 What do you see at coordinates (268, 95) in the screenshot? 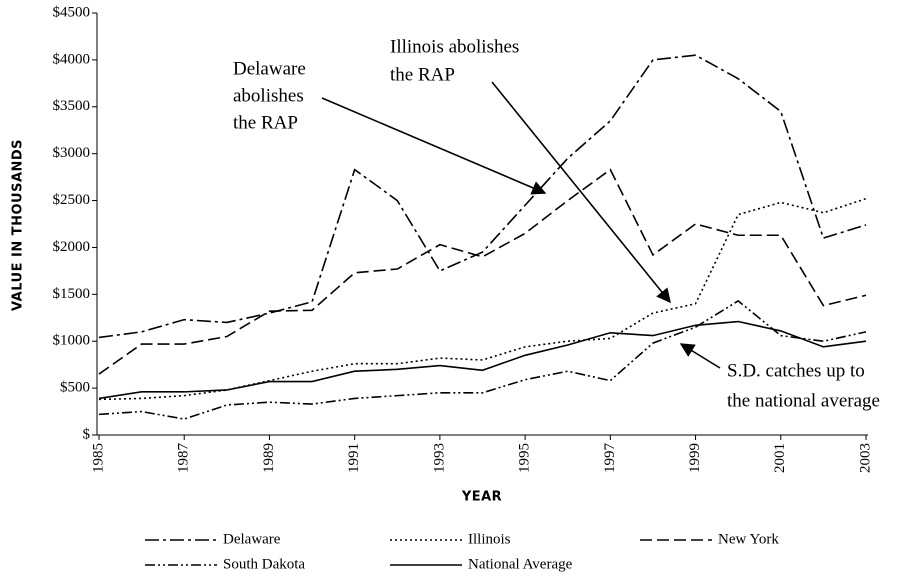
I see `annotation-text: abolishes` at bounding box center [268, 95].